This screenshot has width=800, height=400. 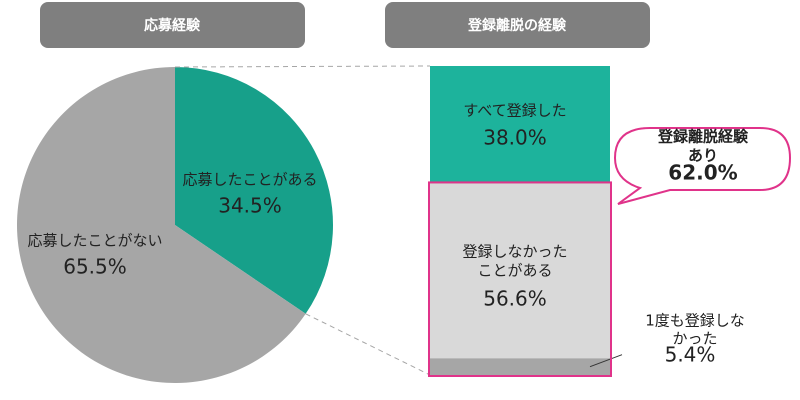 I want to click on callout-label: 登録離脱経験あり, so click(x=702, y=145).